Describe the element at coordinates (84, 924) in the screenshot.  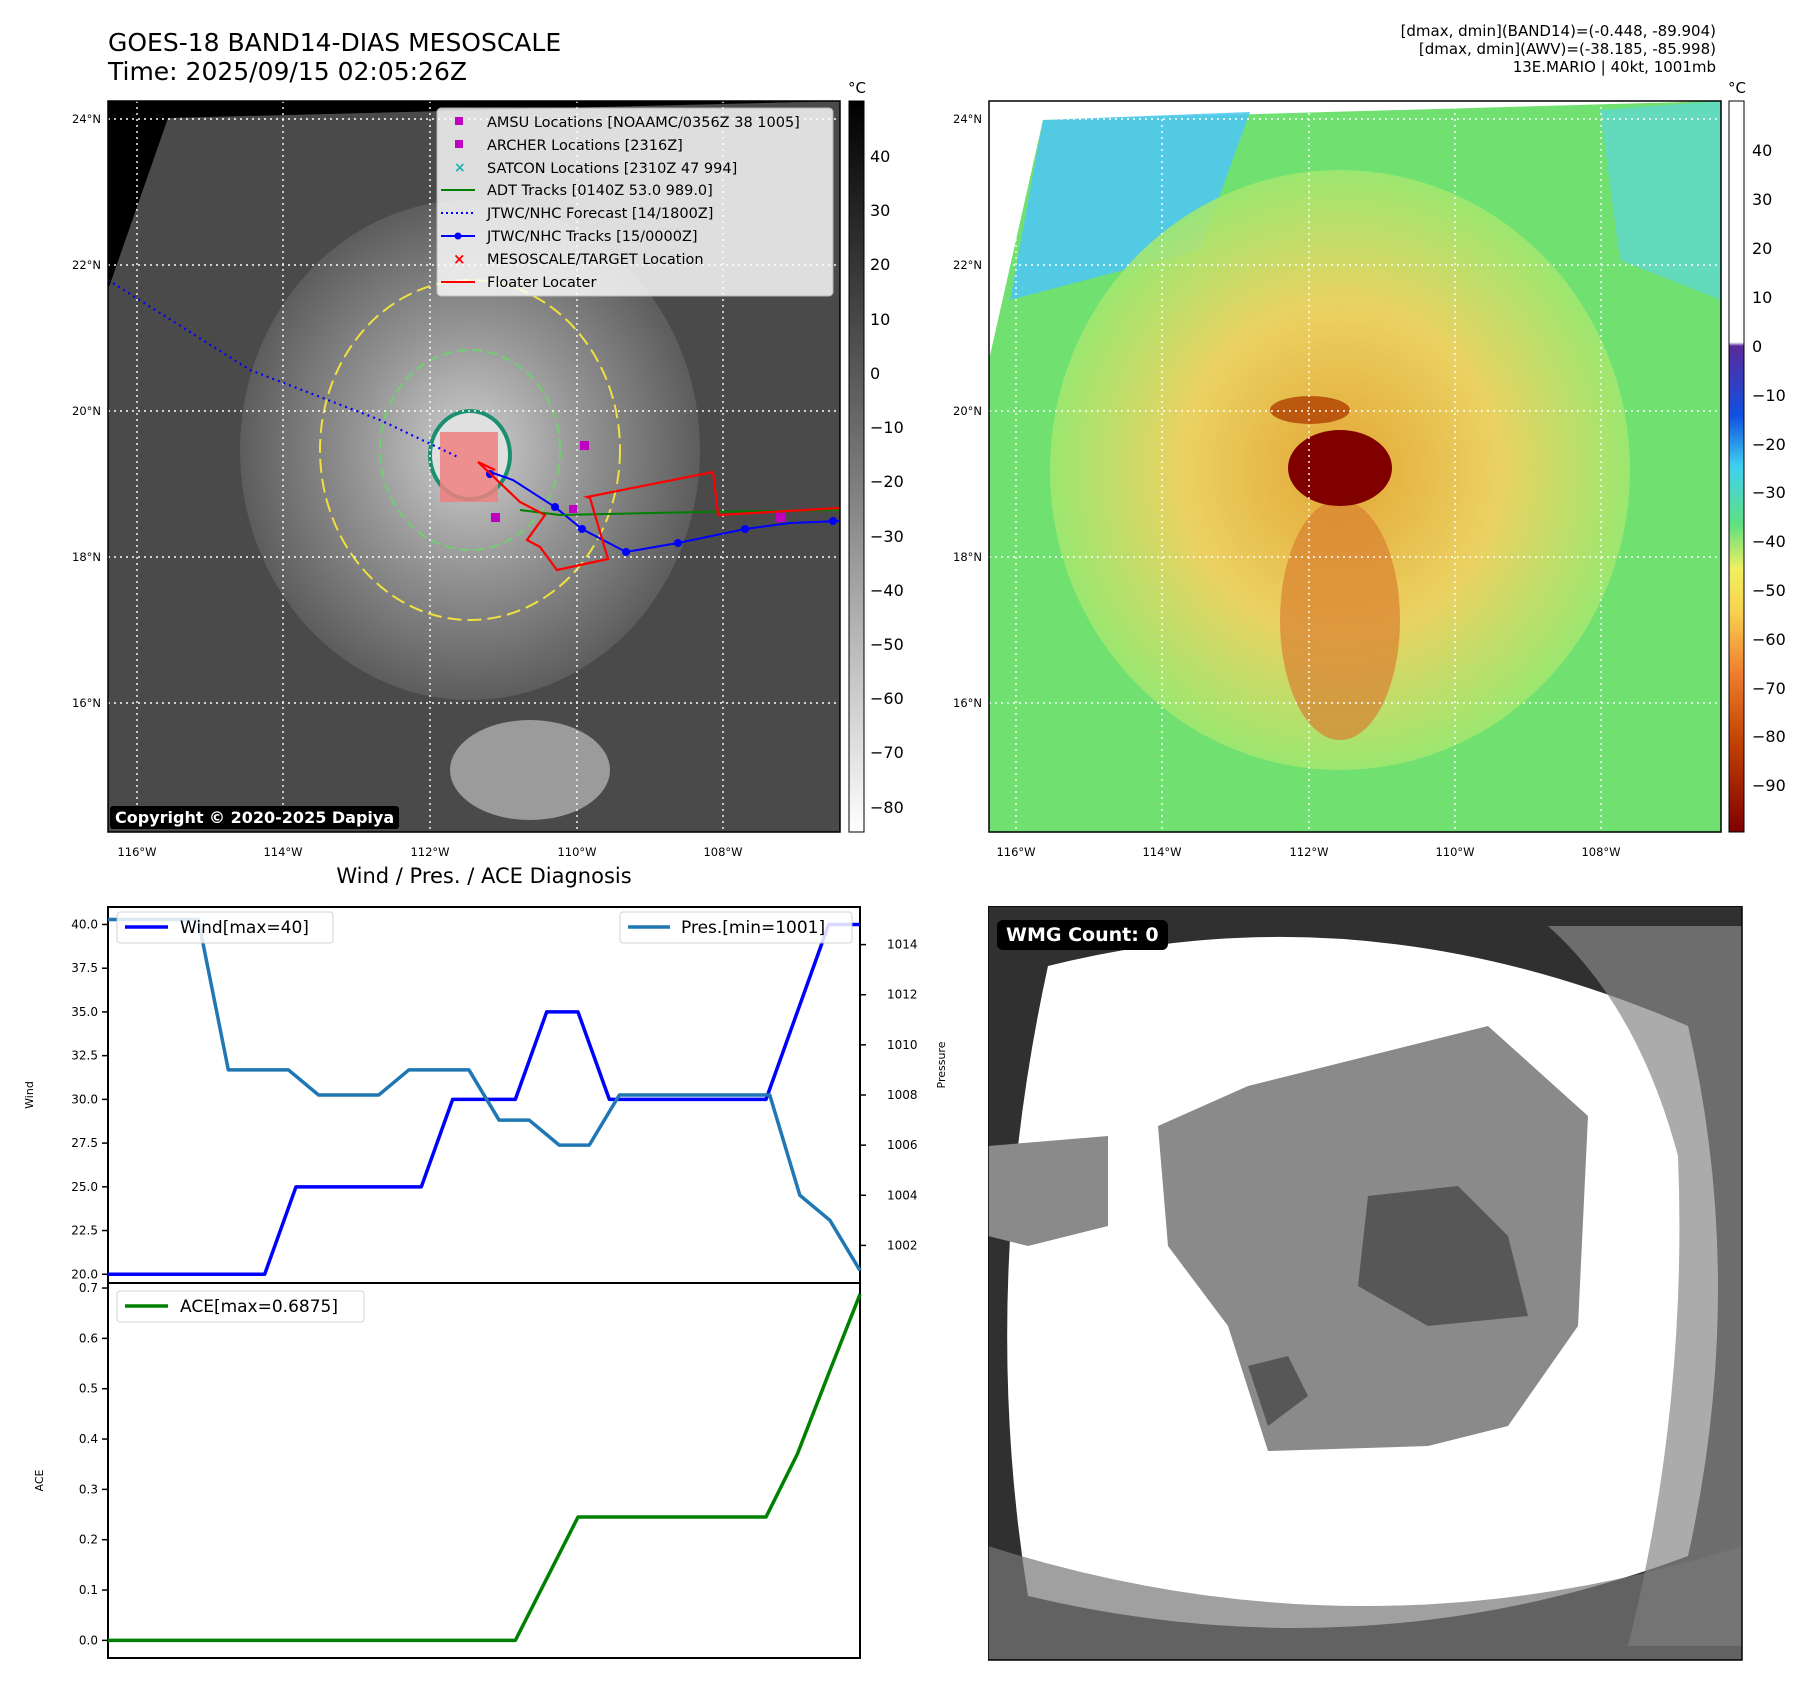
I see `wind-ytick-label: 40.0` at that location.